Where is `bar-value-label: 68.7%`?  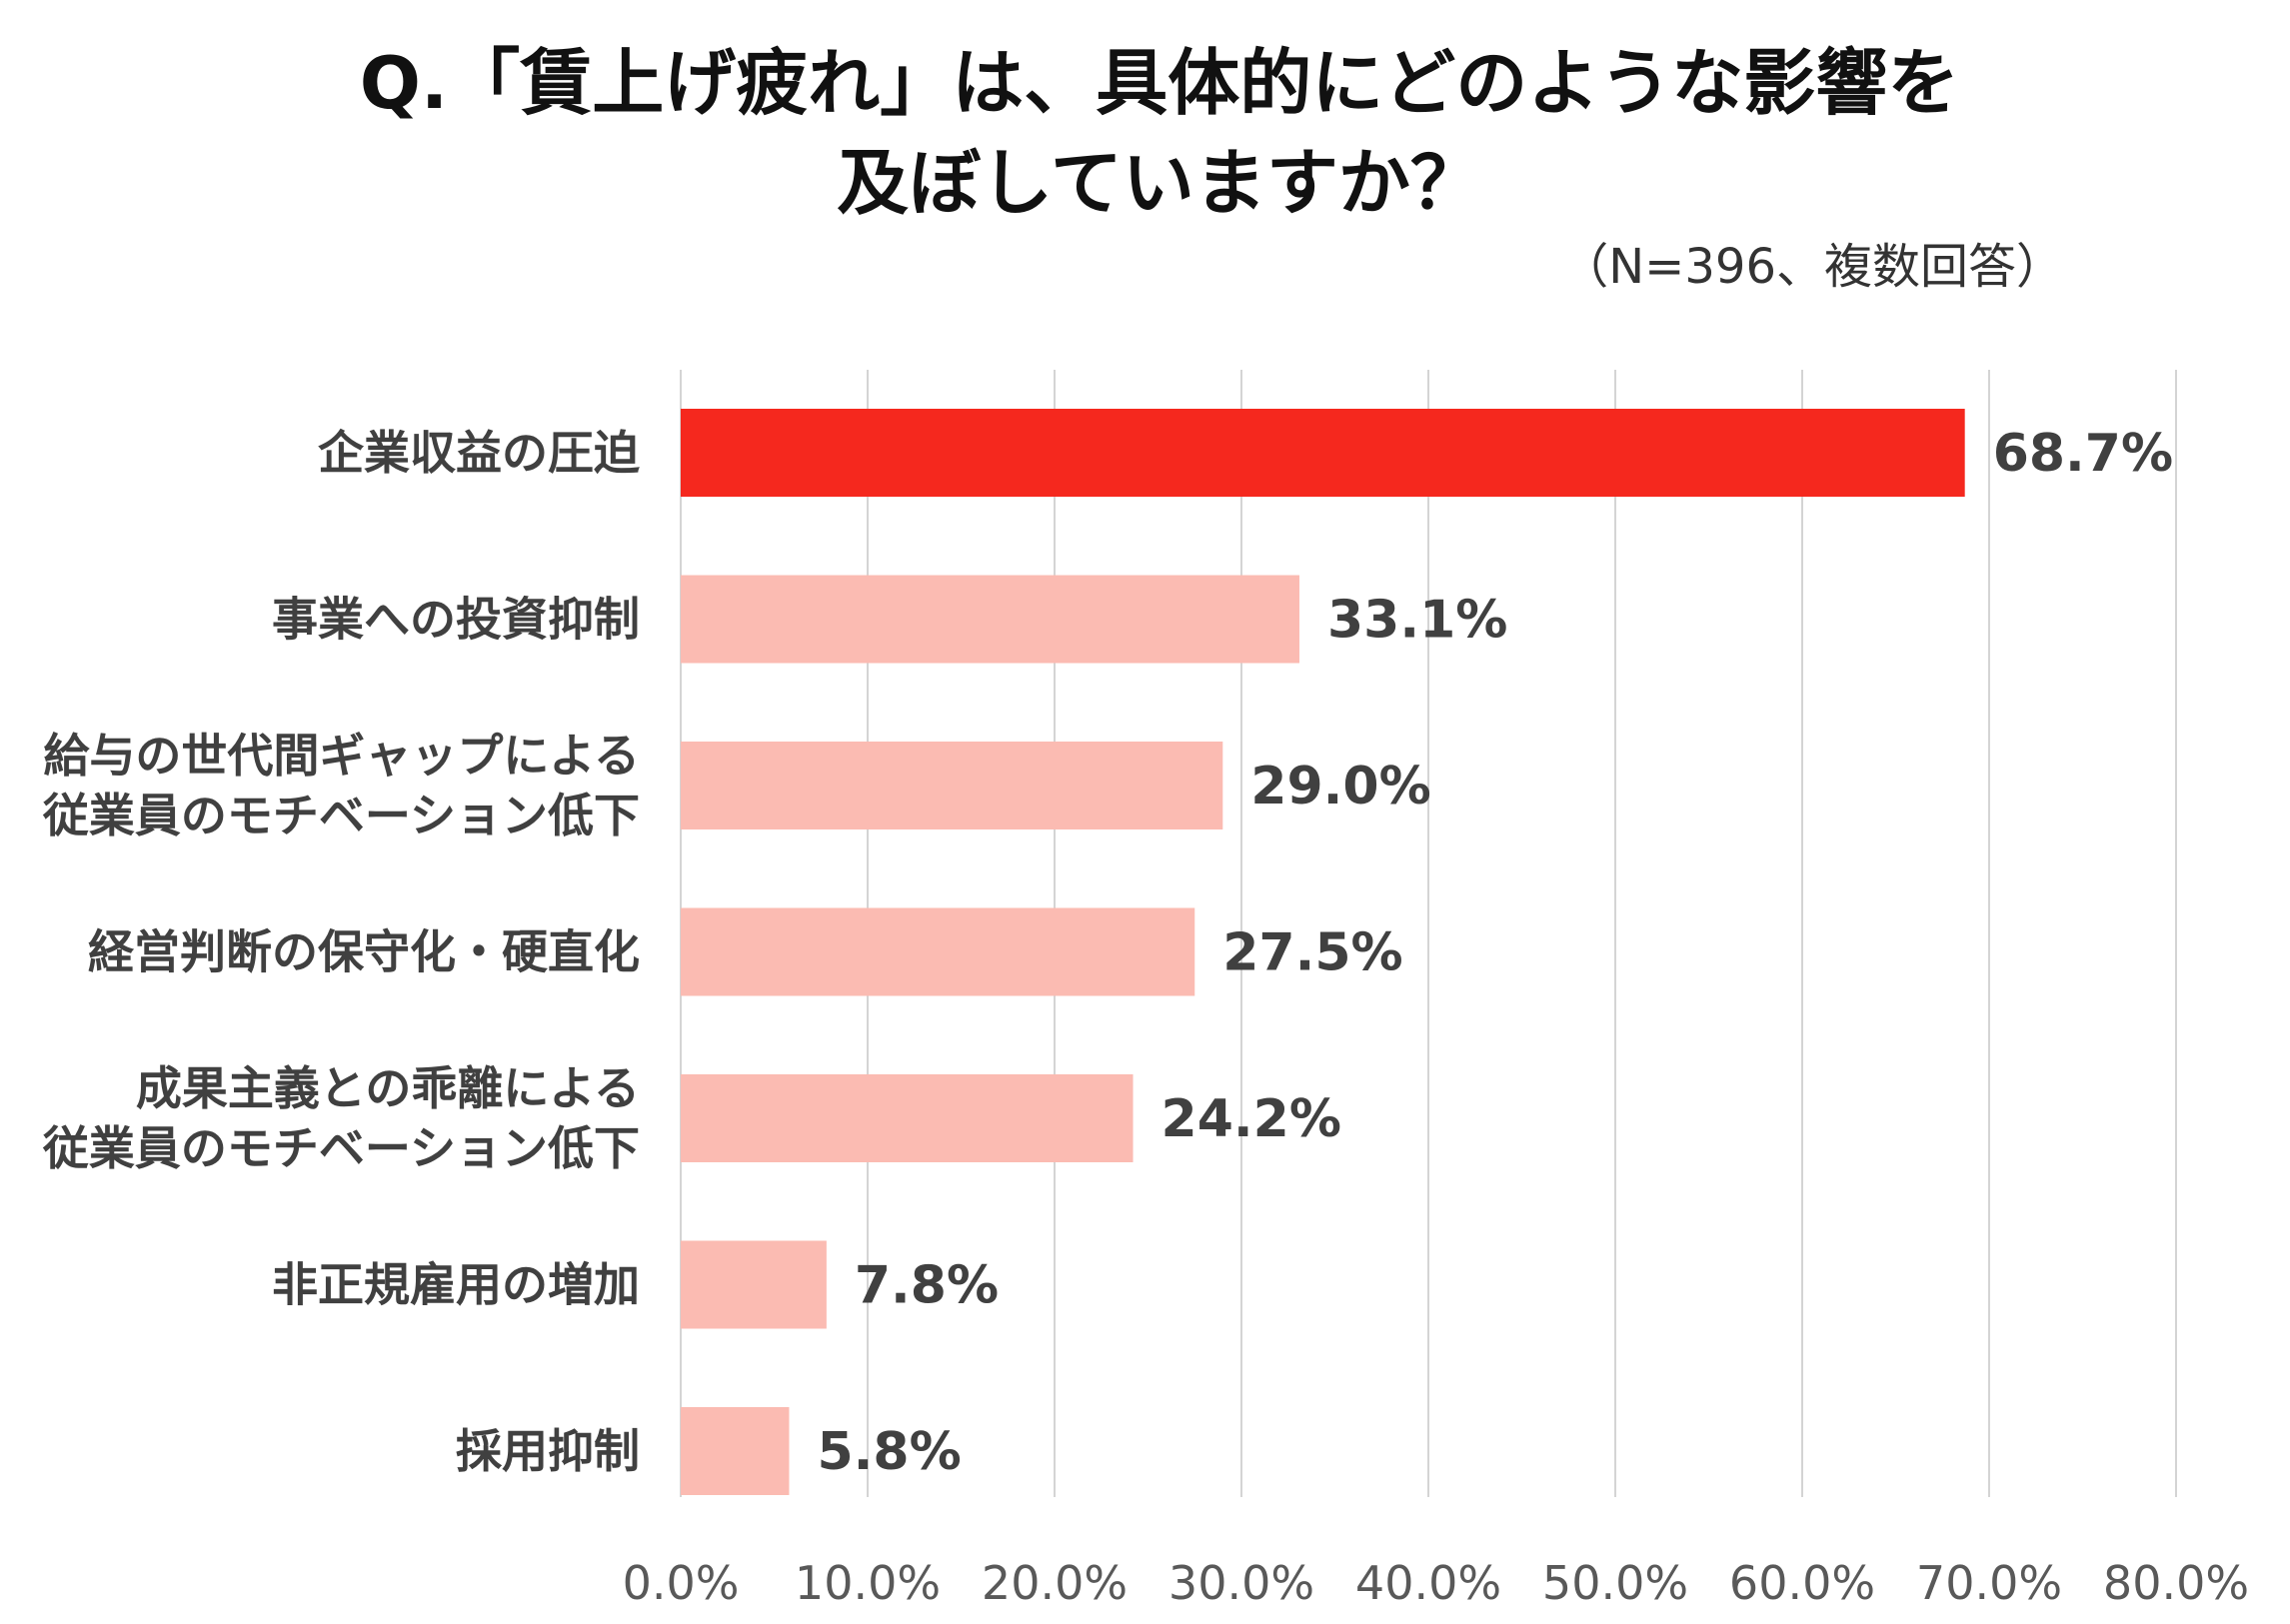 bar-value-label: 68.7% is located at coordinates (2083, 454).